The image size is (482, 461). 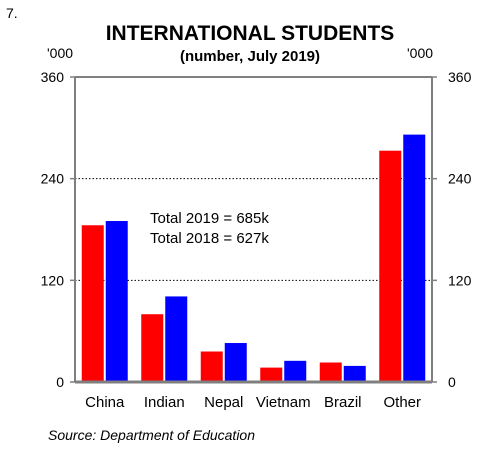 I want to click on unit-left: '000, so click(x=60, y=53).